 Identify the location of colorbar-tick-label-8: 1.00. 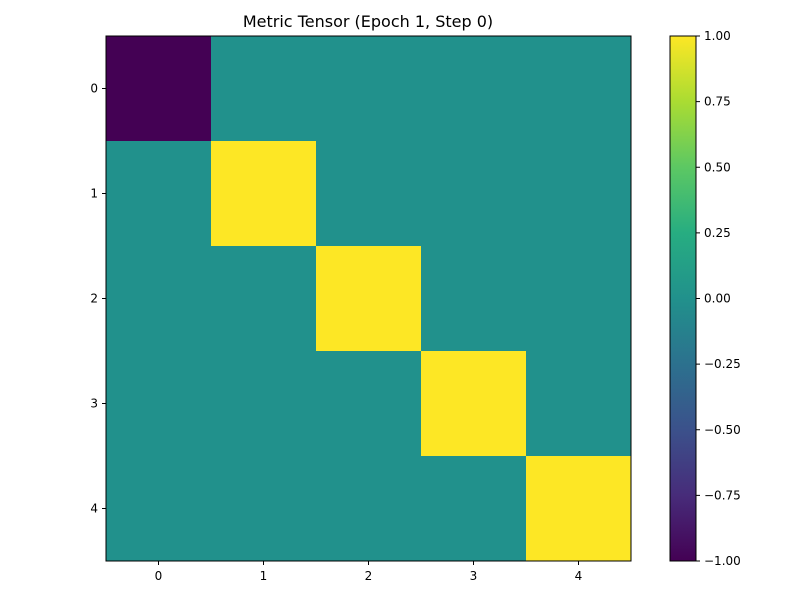
(717, 36).